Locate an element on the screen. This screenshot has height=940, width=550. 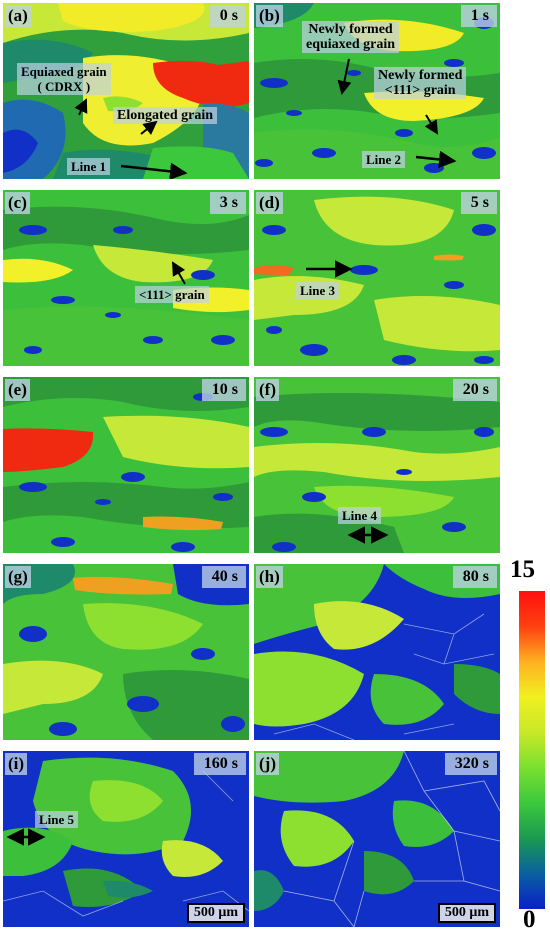
panel-label: (g) is located at coordinates (18, 577).